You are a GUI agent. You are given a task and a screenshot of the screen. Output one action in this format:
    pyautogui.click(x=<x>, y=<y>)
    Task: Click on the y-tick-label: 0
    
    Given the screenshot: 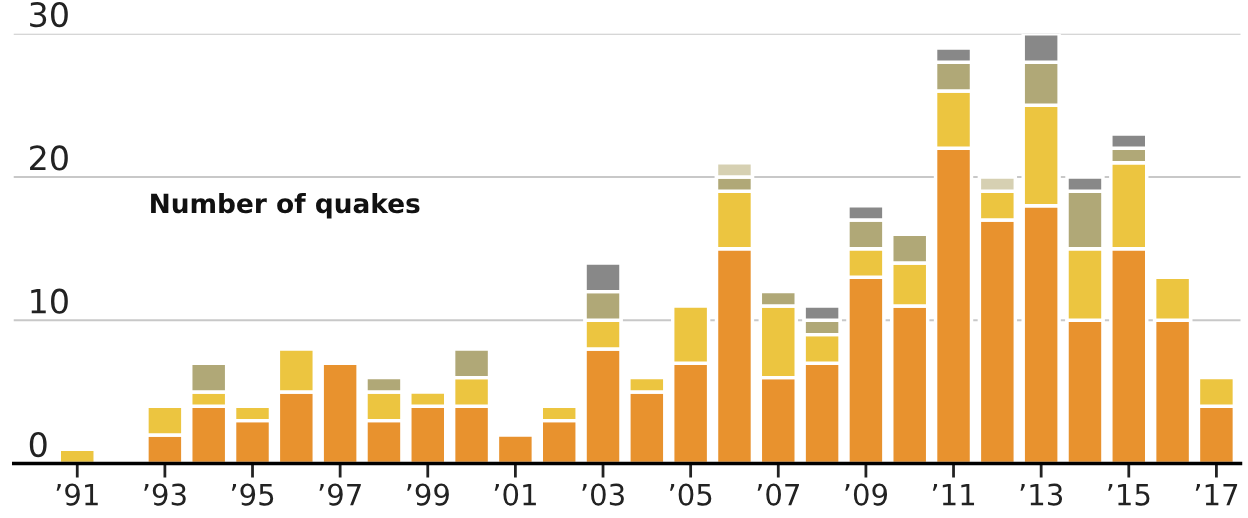 What is the action you would take?
    pyautogui.click(x=38, y=444)
    